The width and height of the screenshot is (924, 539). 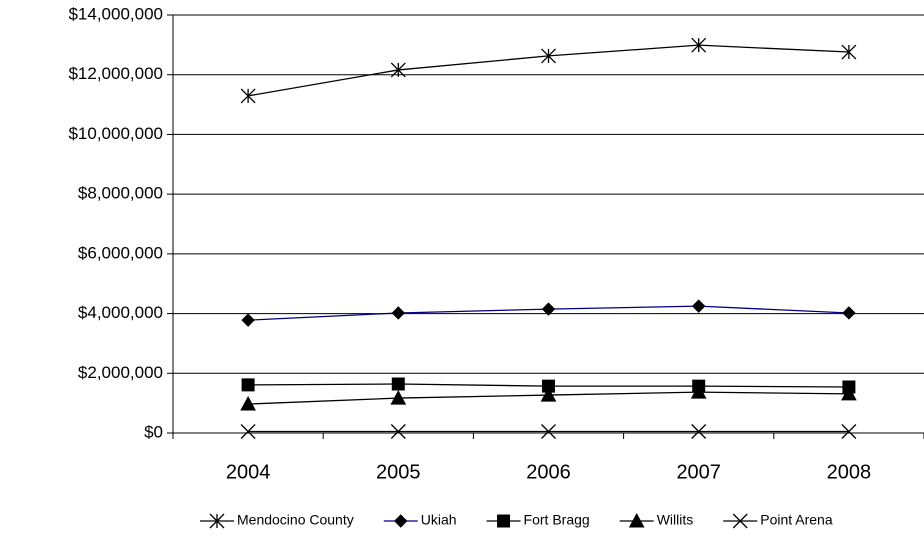 What do you see at coordinates (115, 13) in the screenshot?
I see `y-tick-label: $14,000,000` at bounding box center [115, 13].